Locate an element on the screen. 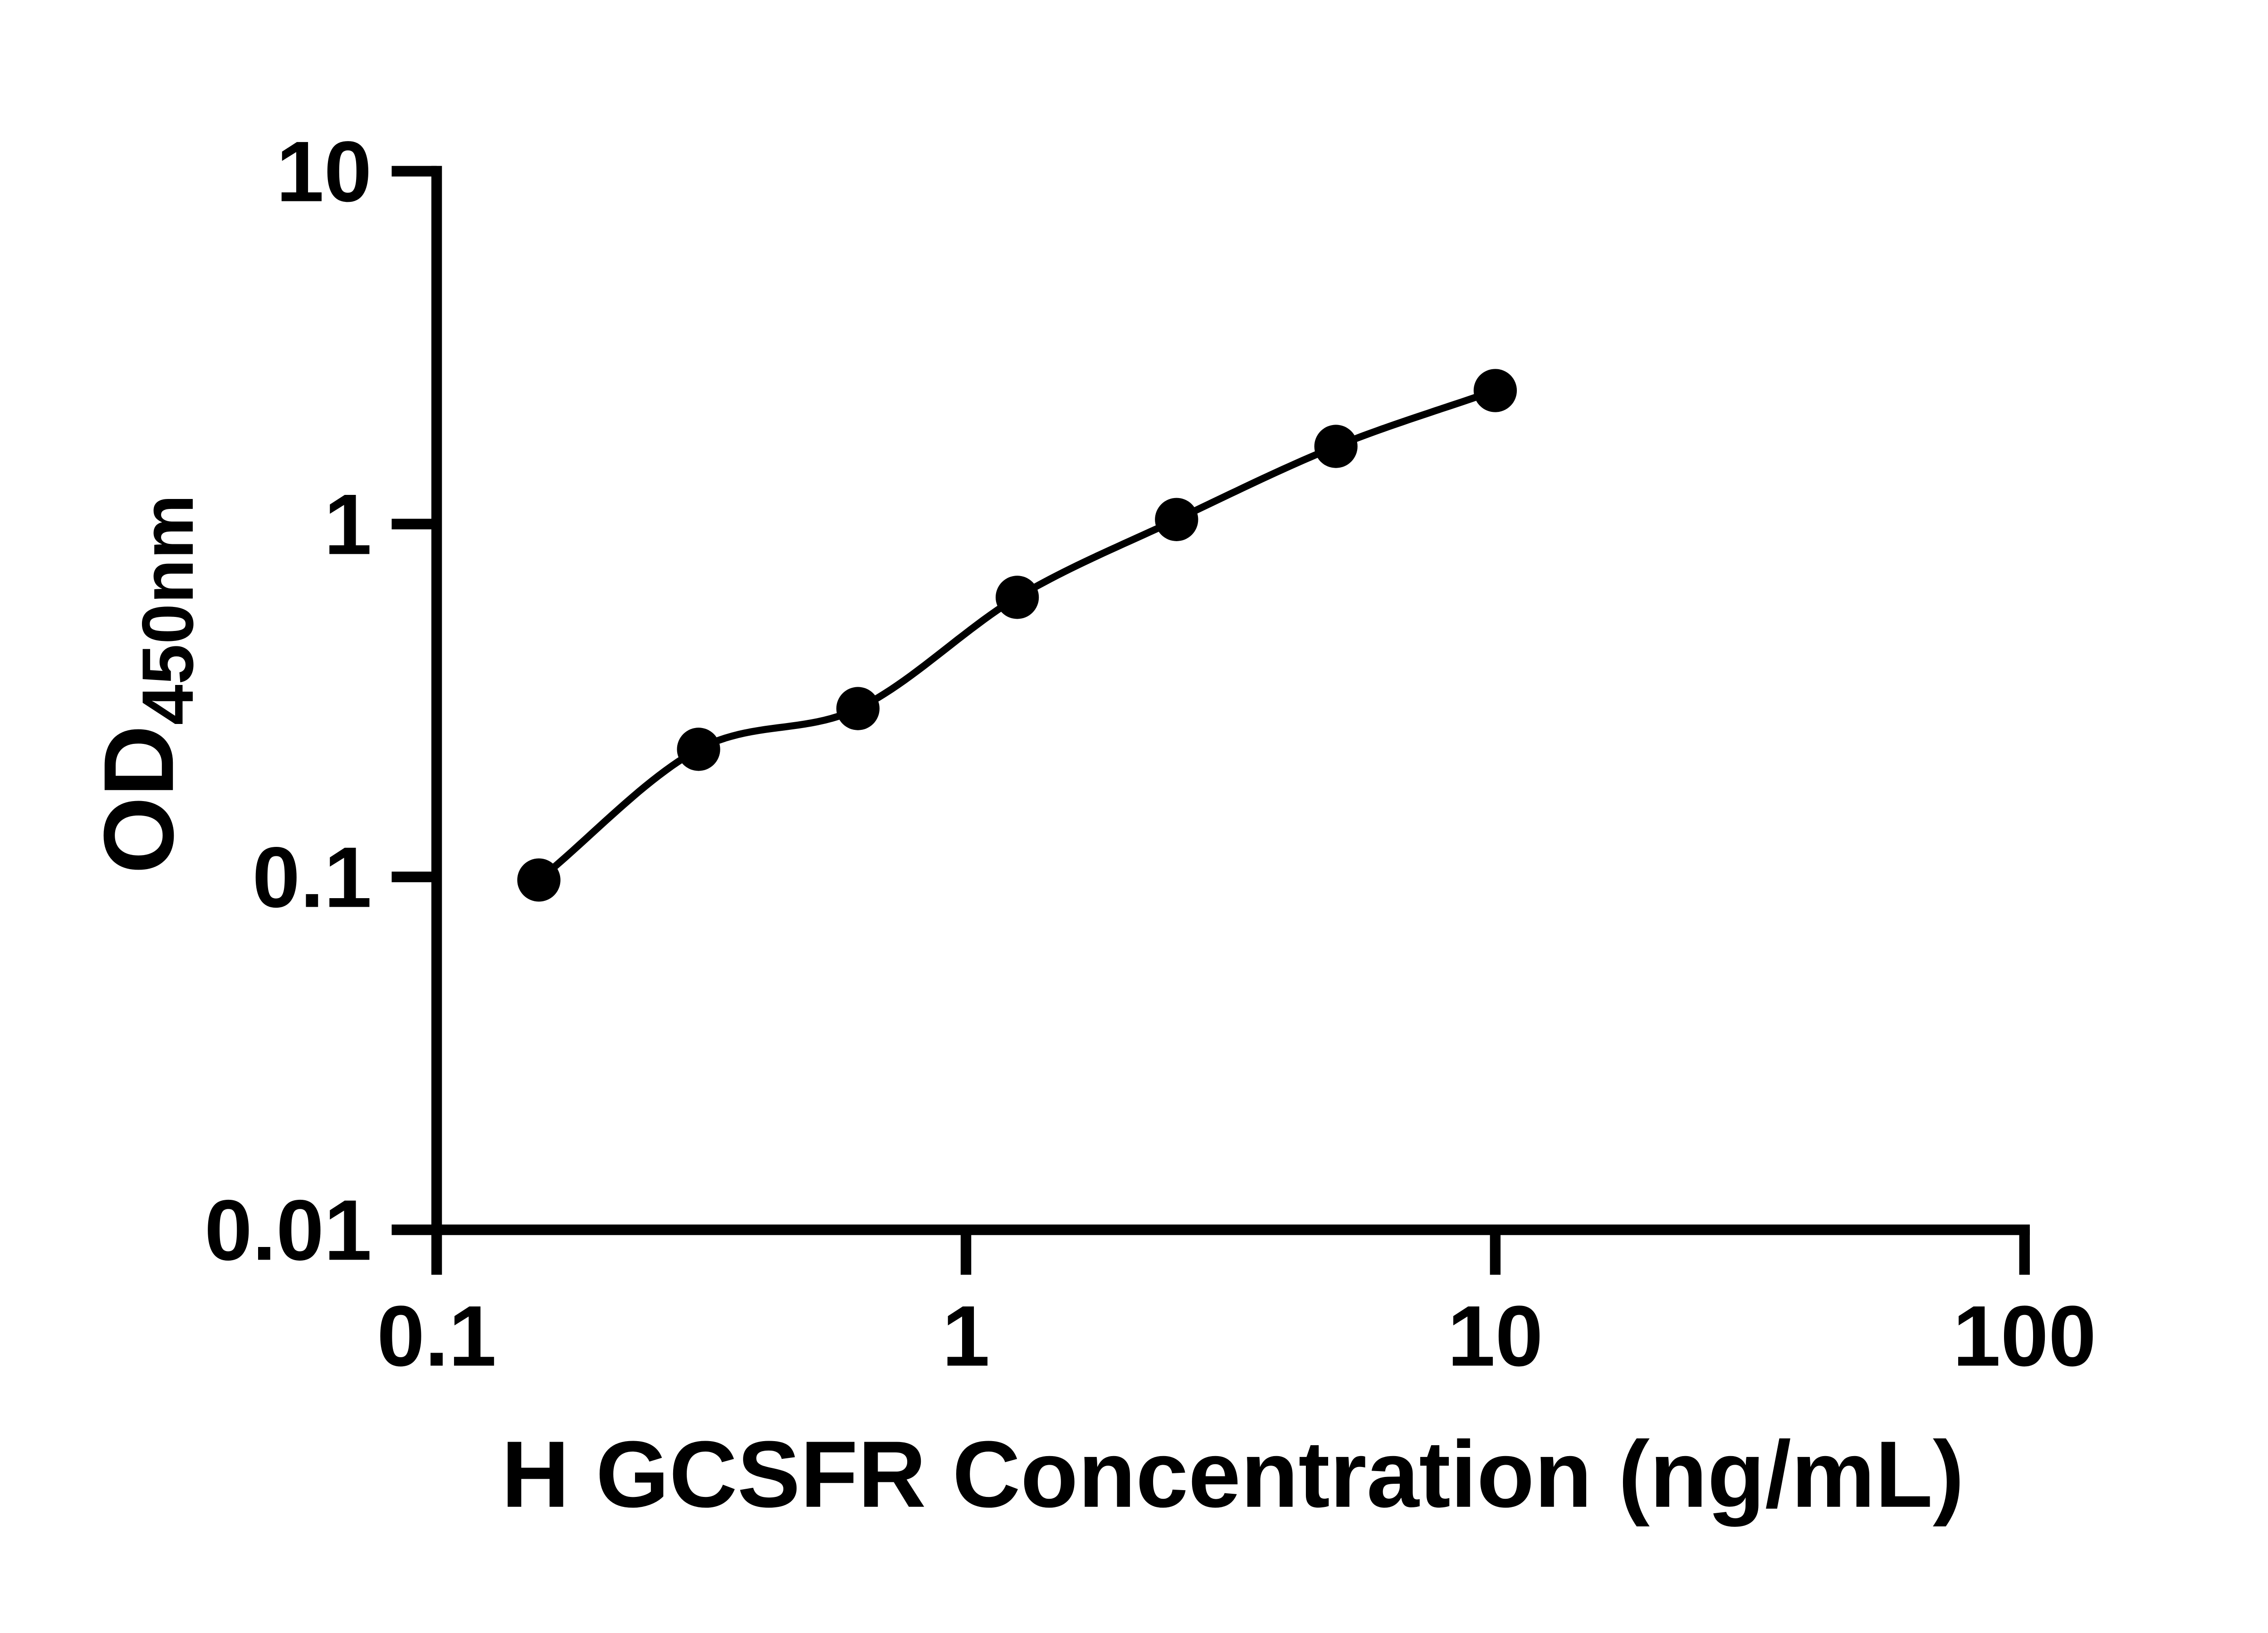 Image resolution: width=2268 pixels, height=1633 pixels. y-tick-label-0.1: 0.1 is located at coordinates (312, 877).